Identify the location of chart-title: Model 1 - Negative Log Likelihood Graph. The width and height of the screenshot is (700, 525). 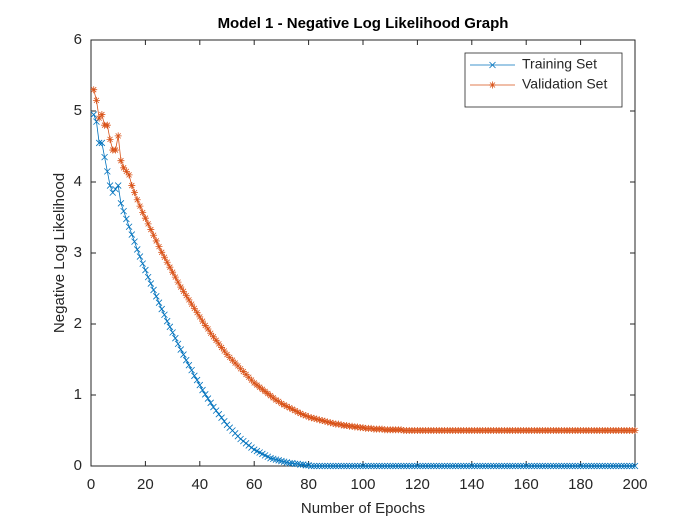
(363, 23).